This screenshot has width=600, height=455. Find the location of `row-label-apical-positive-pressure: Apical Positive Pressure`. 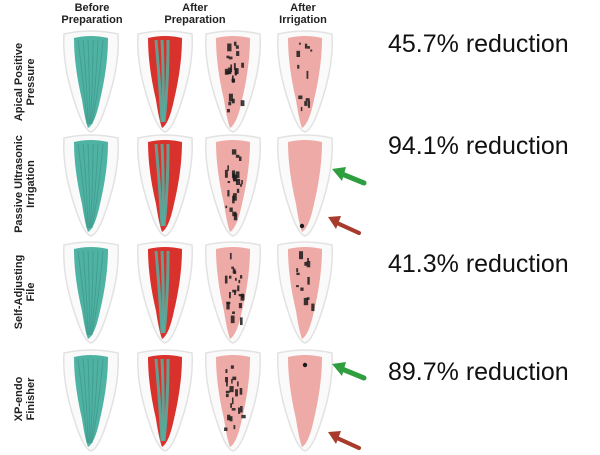

row-label-apical-positive-pressure: Apical Positive Pressure is located at coordinates (25, 82).